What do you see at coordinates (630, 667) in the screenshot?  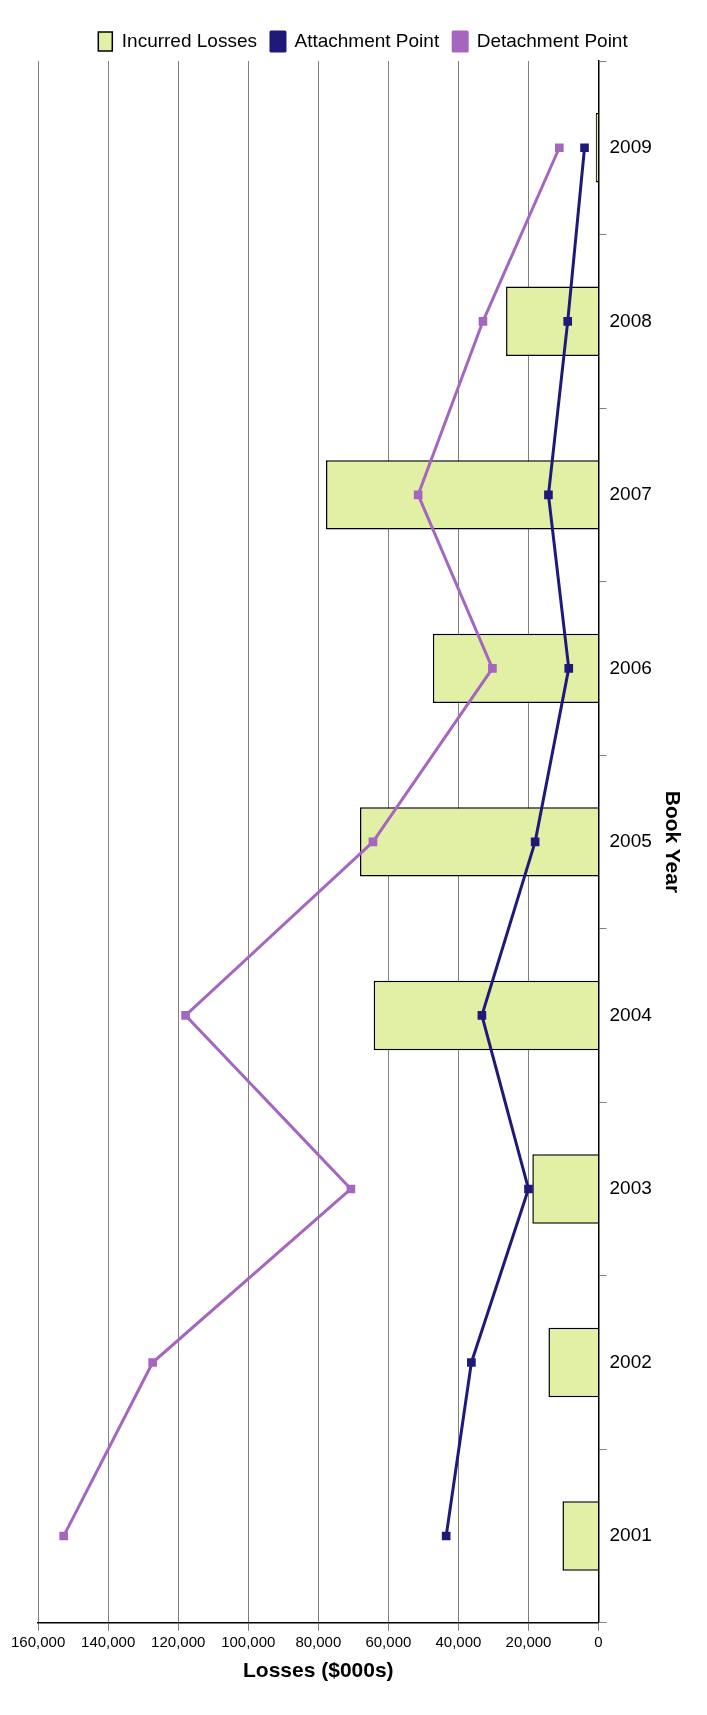 I see `y-tick-label: 2006` at bounding box center [630, 667].